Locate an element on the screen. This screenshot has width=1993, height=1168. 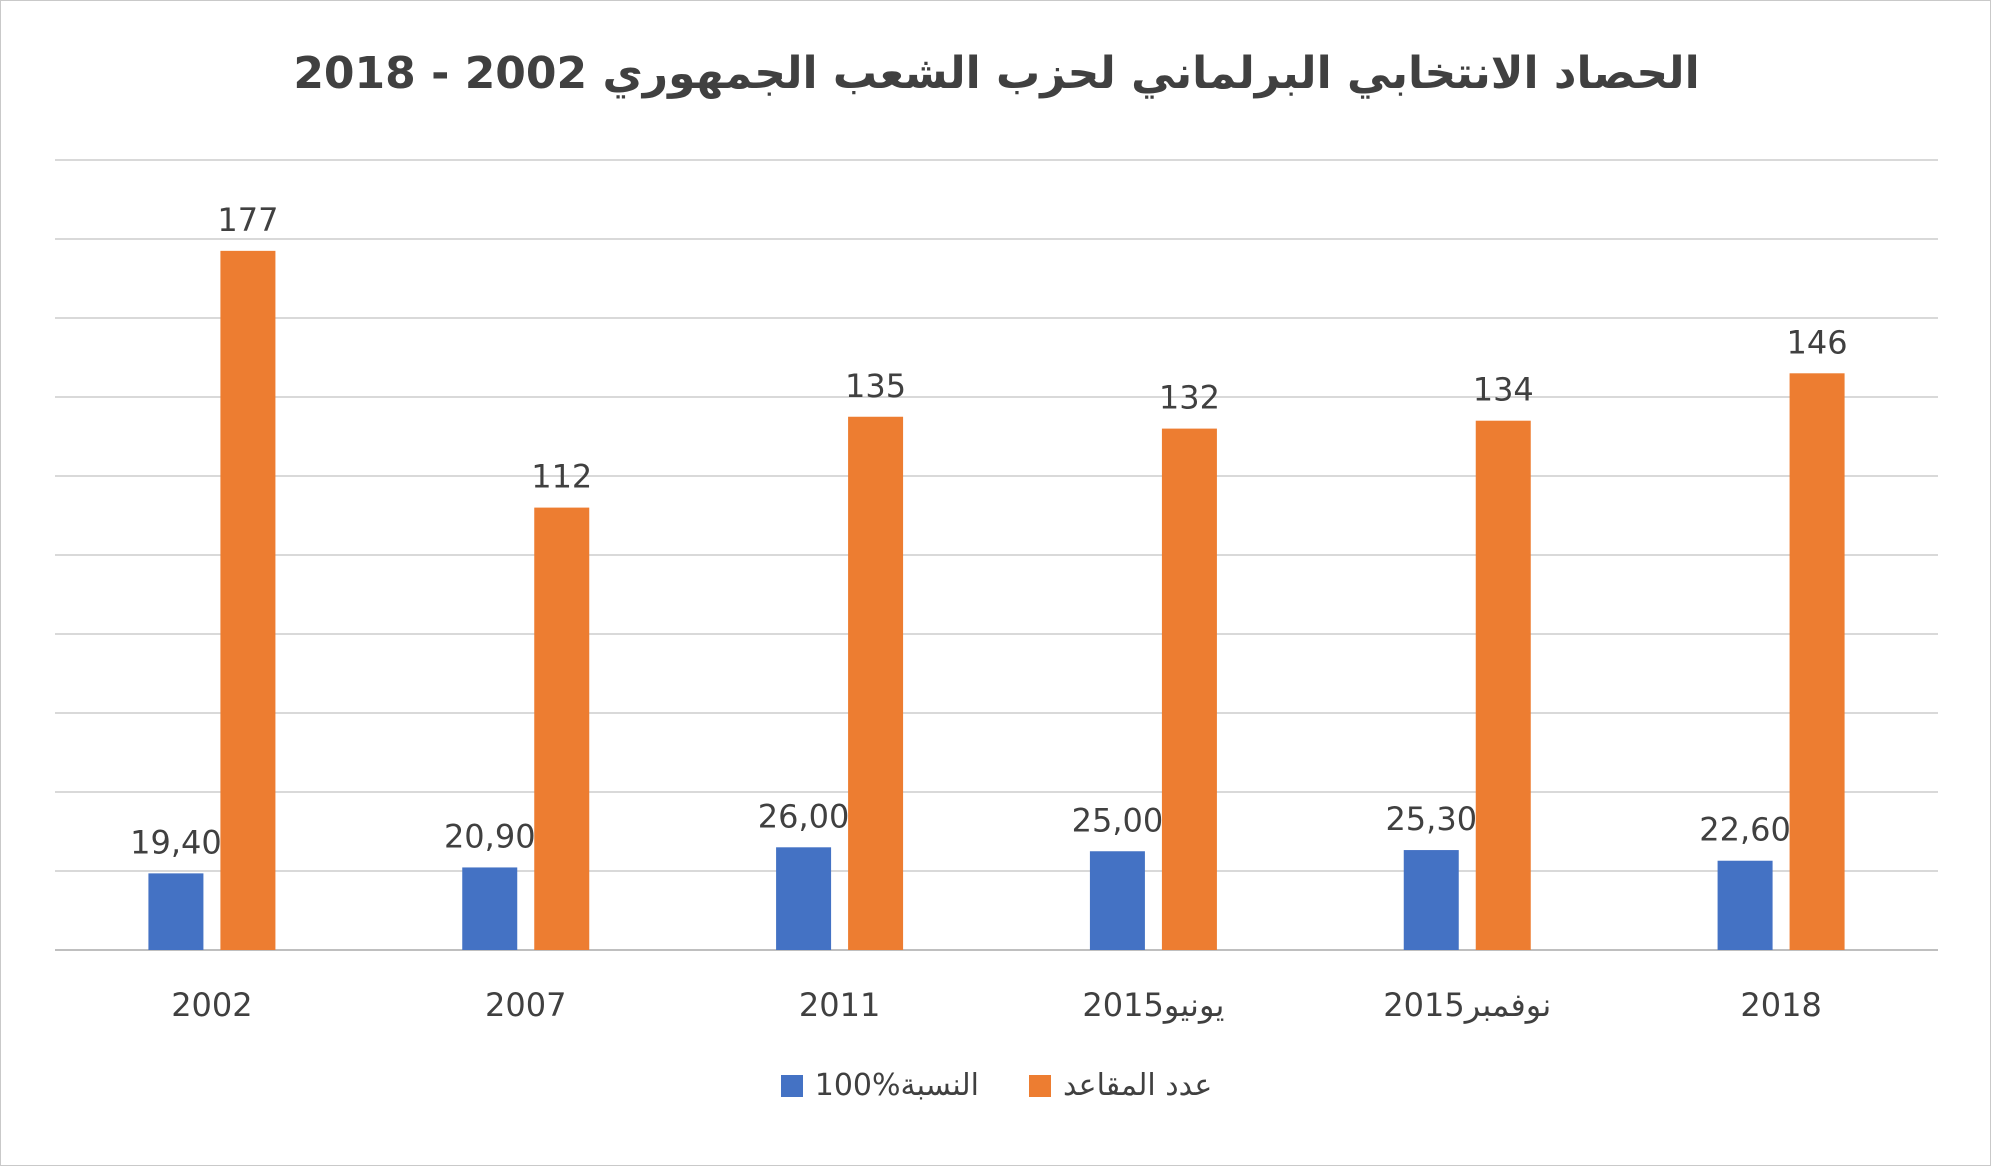
data-label-percentage: 26,00 is located at coordinates (804, 816).